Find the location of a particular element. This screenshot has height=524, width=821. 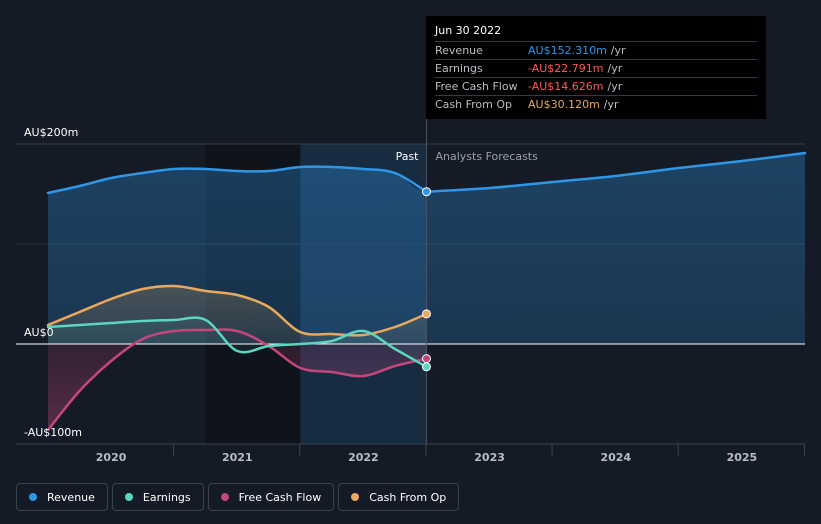

tooltip-row-earnings: Earnings -AU$22.791m /yr is located at coordinates (596, 68).